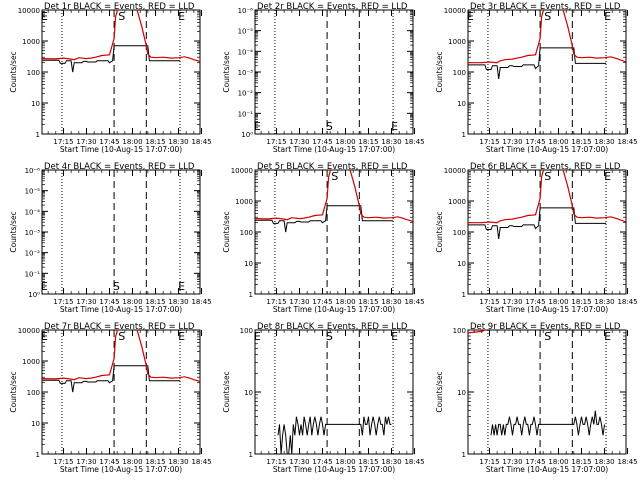  Describe the element at coordinates (246, 73) in the screenshot. I see `y-tick-label: 10⁻³` at that location.